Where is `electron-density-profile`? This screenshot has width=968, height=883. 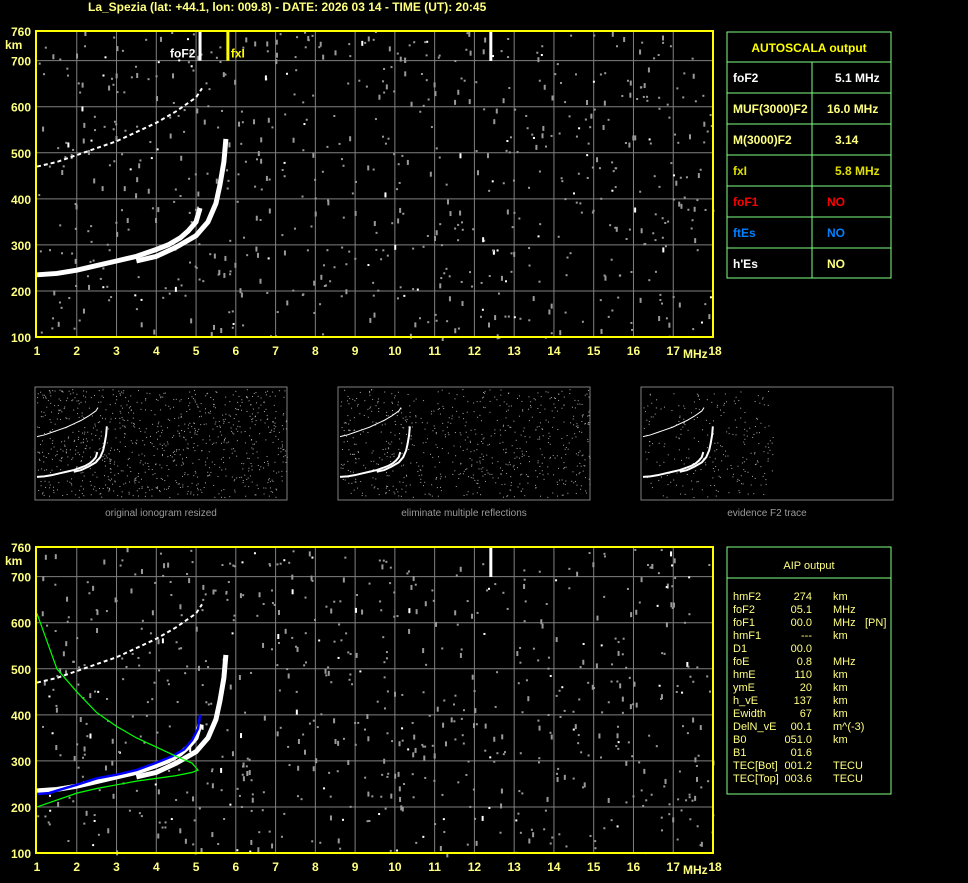 electron-density-profile is located at coordinates (118, 710).